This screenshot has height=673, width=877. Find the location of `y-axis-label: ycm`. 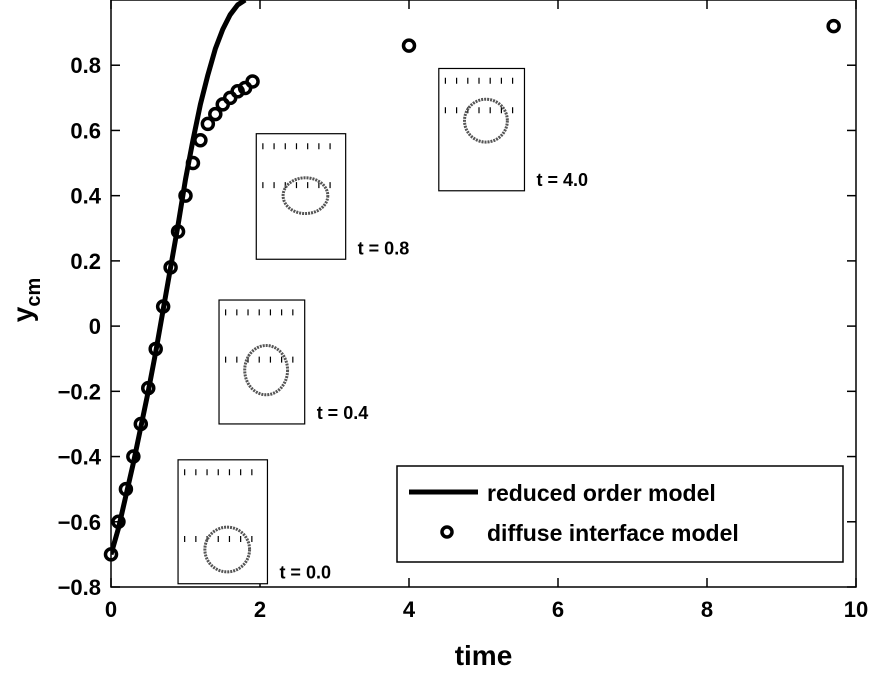

y-axis-label: ycm is located at coordinates (26, 300).